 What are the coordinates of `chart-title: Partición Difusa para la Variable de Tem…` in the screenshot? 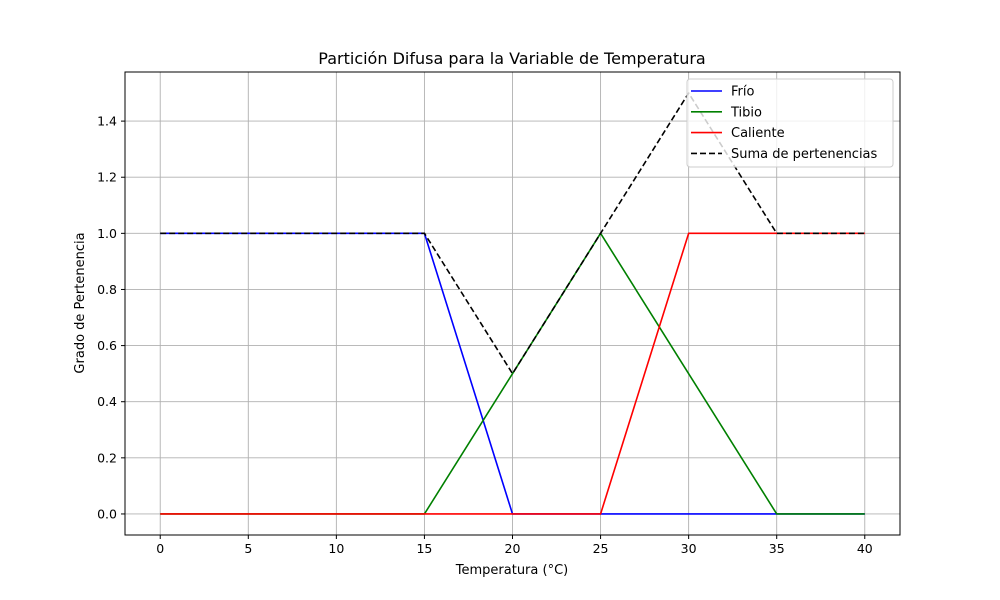 It's located at (511, 58).